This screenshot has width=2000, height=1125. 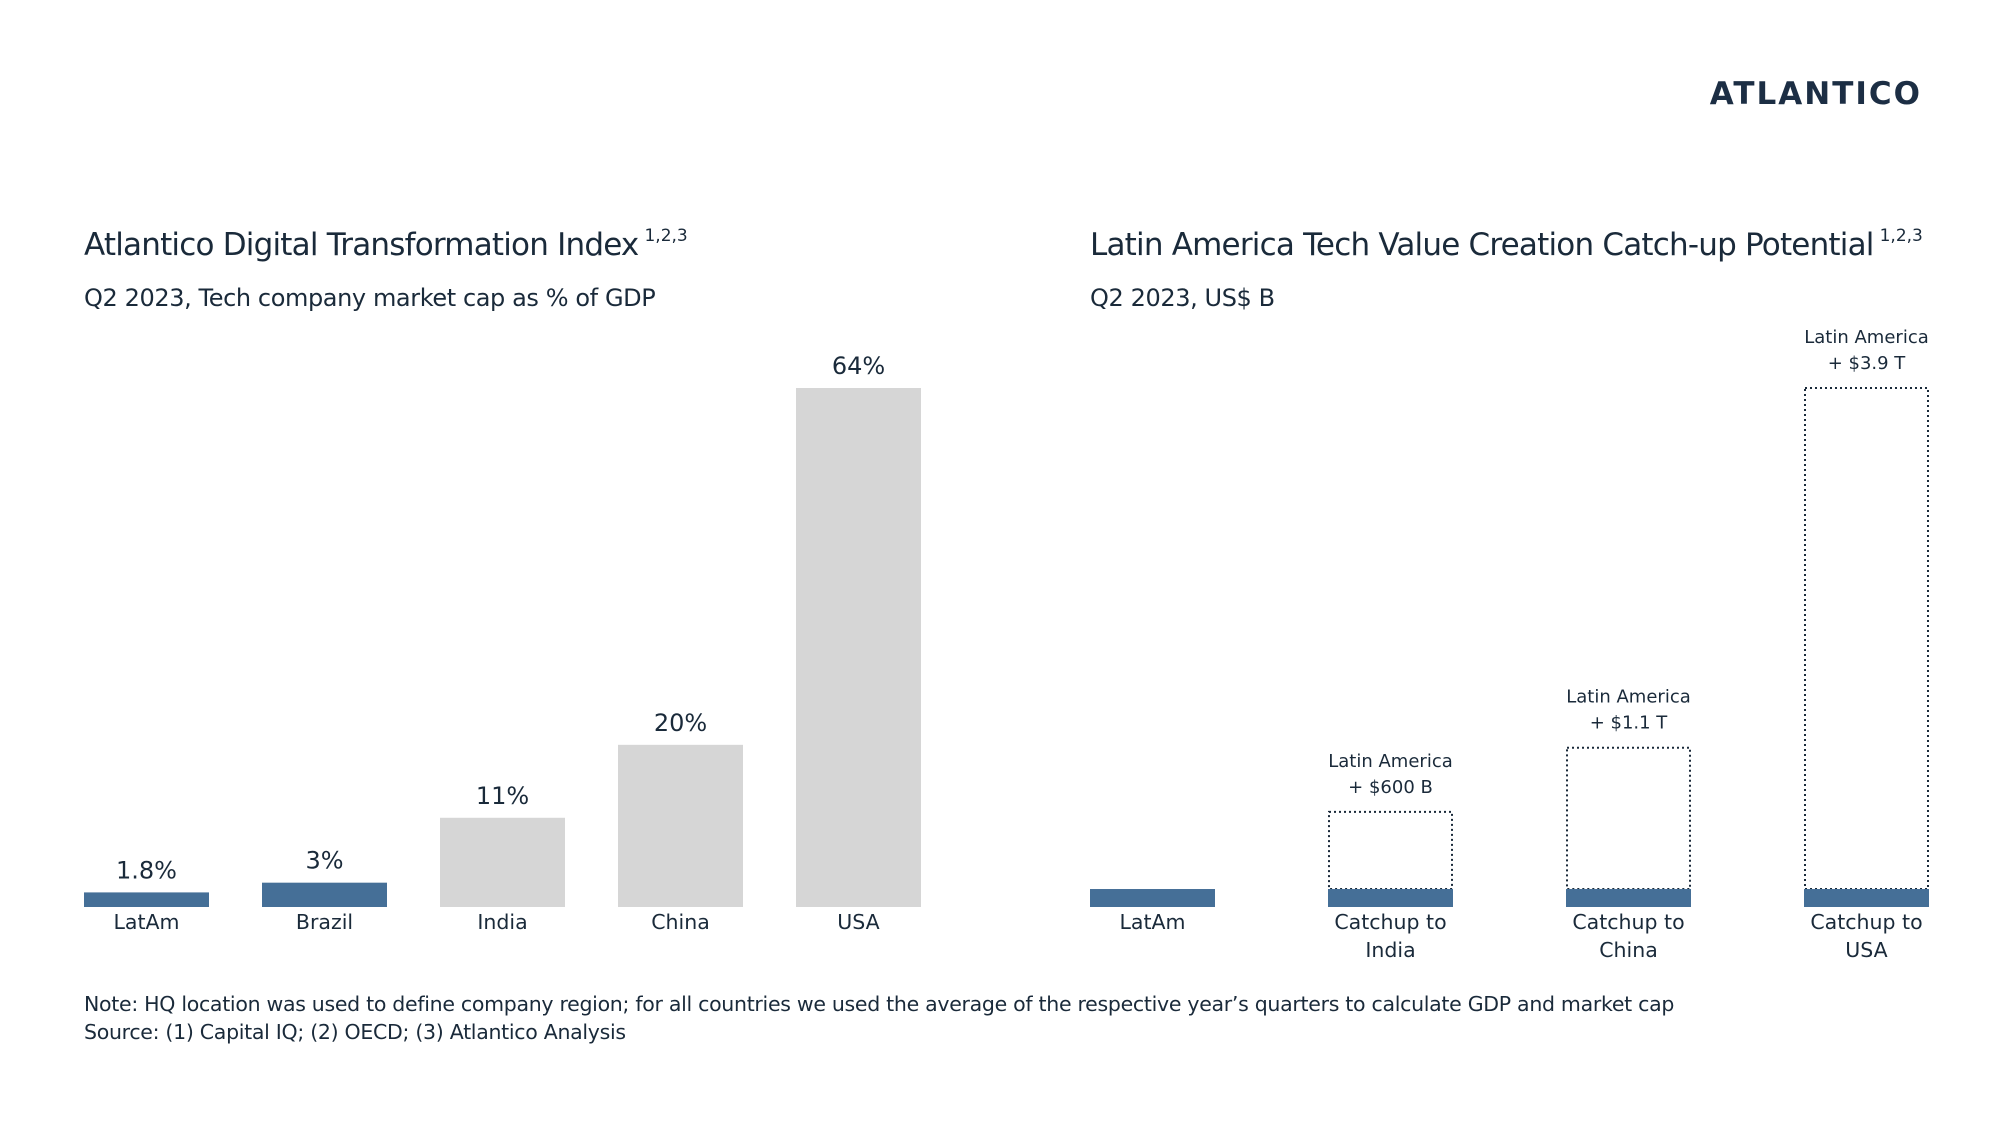 What do you see at coordinates (680, 723) in the screenshot?
I see `value-label-china: 20%` at bounding box center [680, 723].